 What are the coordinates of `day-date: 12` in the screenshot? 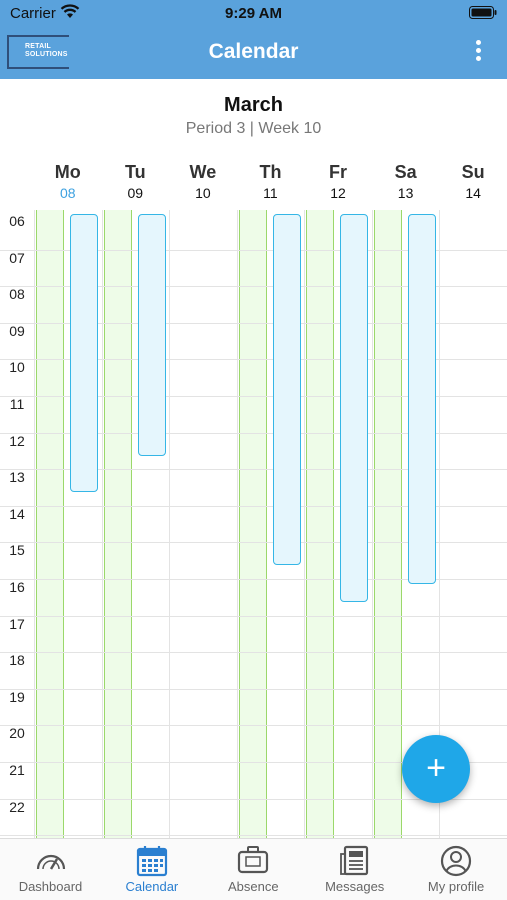 It's located at (338, 193).